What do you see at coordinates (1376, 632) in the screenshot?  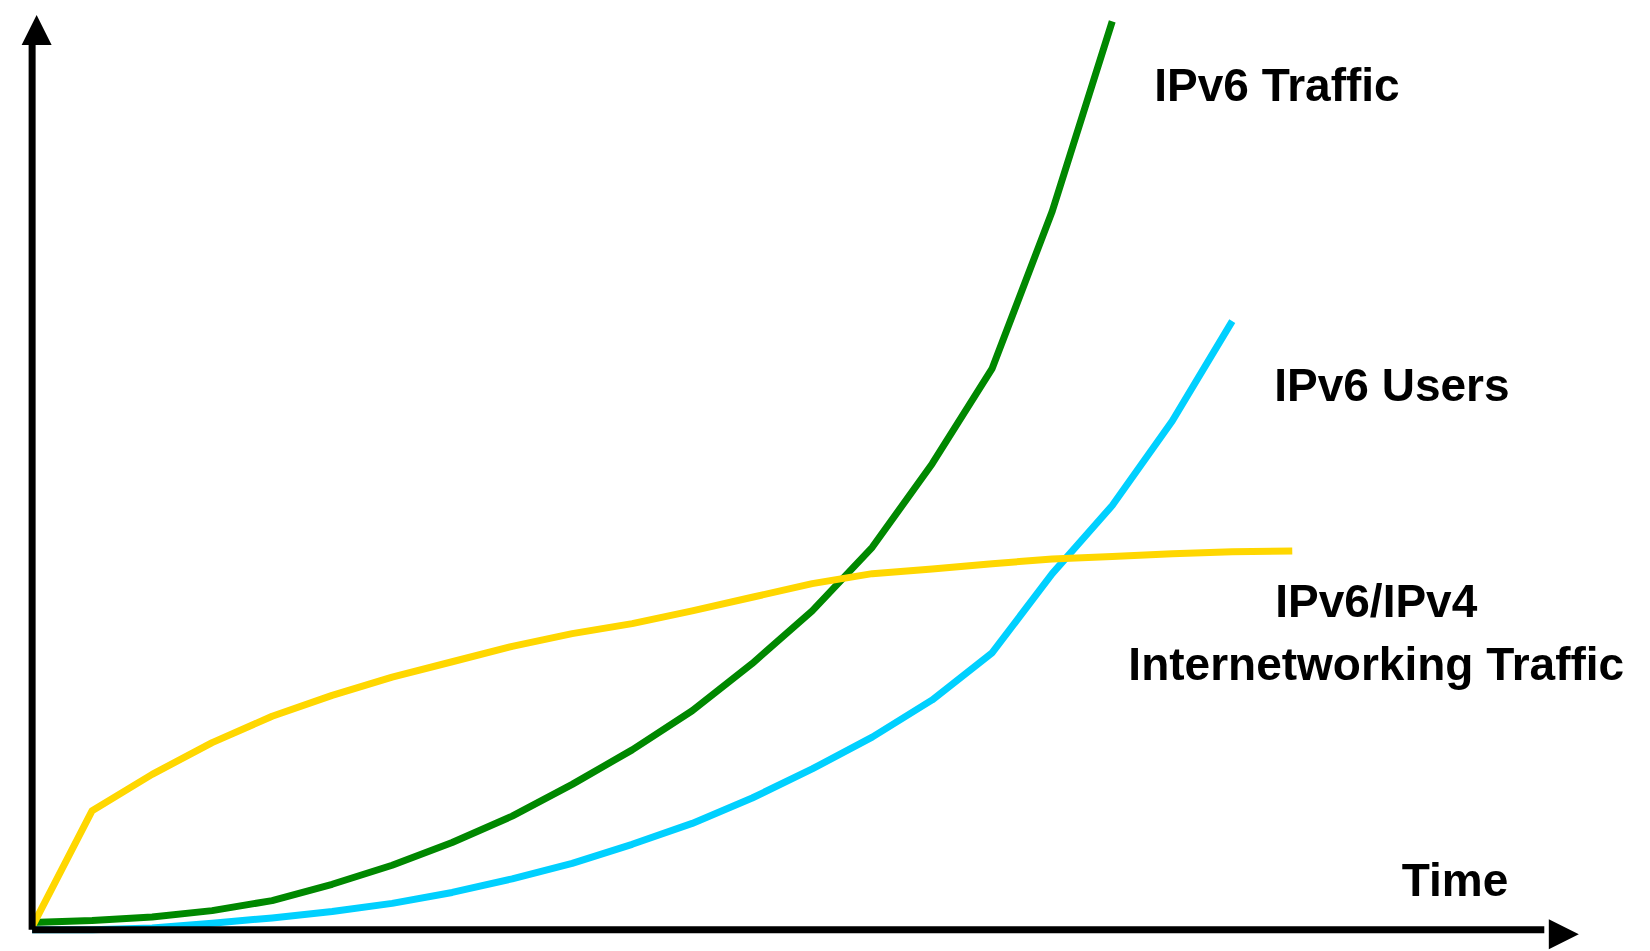 I see `series-label: IPv6/IPv4 Internetworking Traffic` at bounding box center [1376, 632].